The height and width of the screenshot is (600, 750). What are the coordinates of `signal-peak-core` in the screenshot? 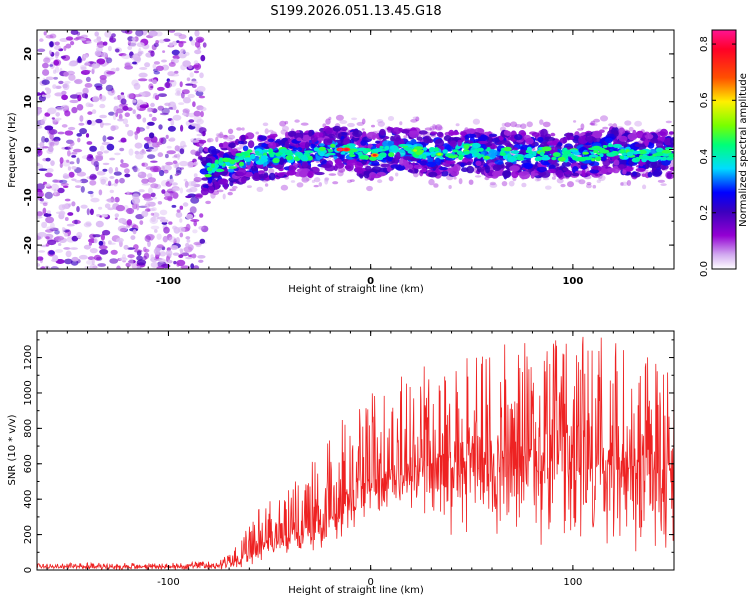 It's located at (340, 149).